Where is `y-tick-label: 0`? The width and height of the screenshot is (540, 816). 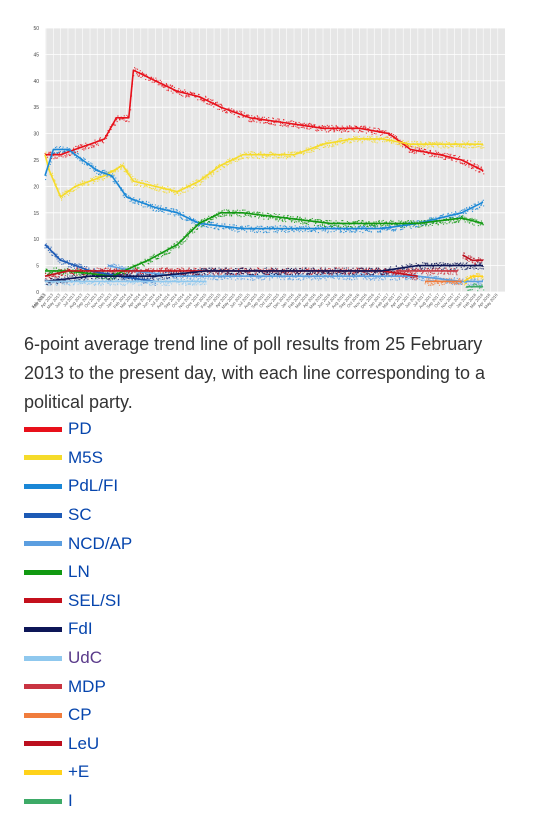 y-tick-label: 0 is located at coordinates (37, 293).